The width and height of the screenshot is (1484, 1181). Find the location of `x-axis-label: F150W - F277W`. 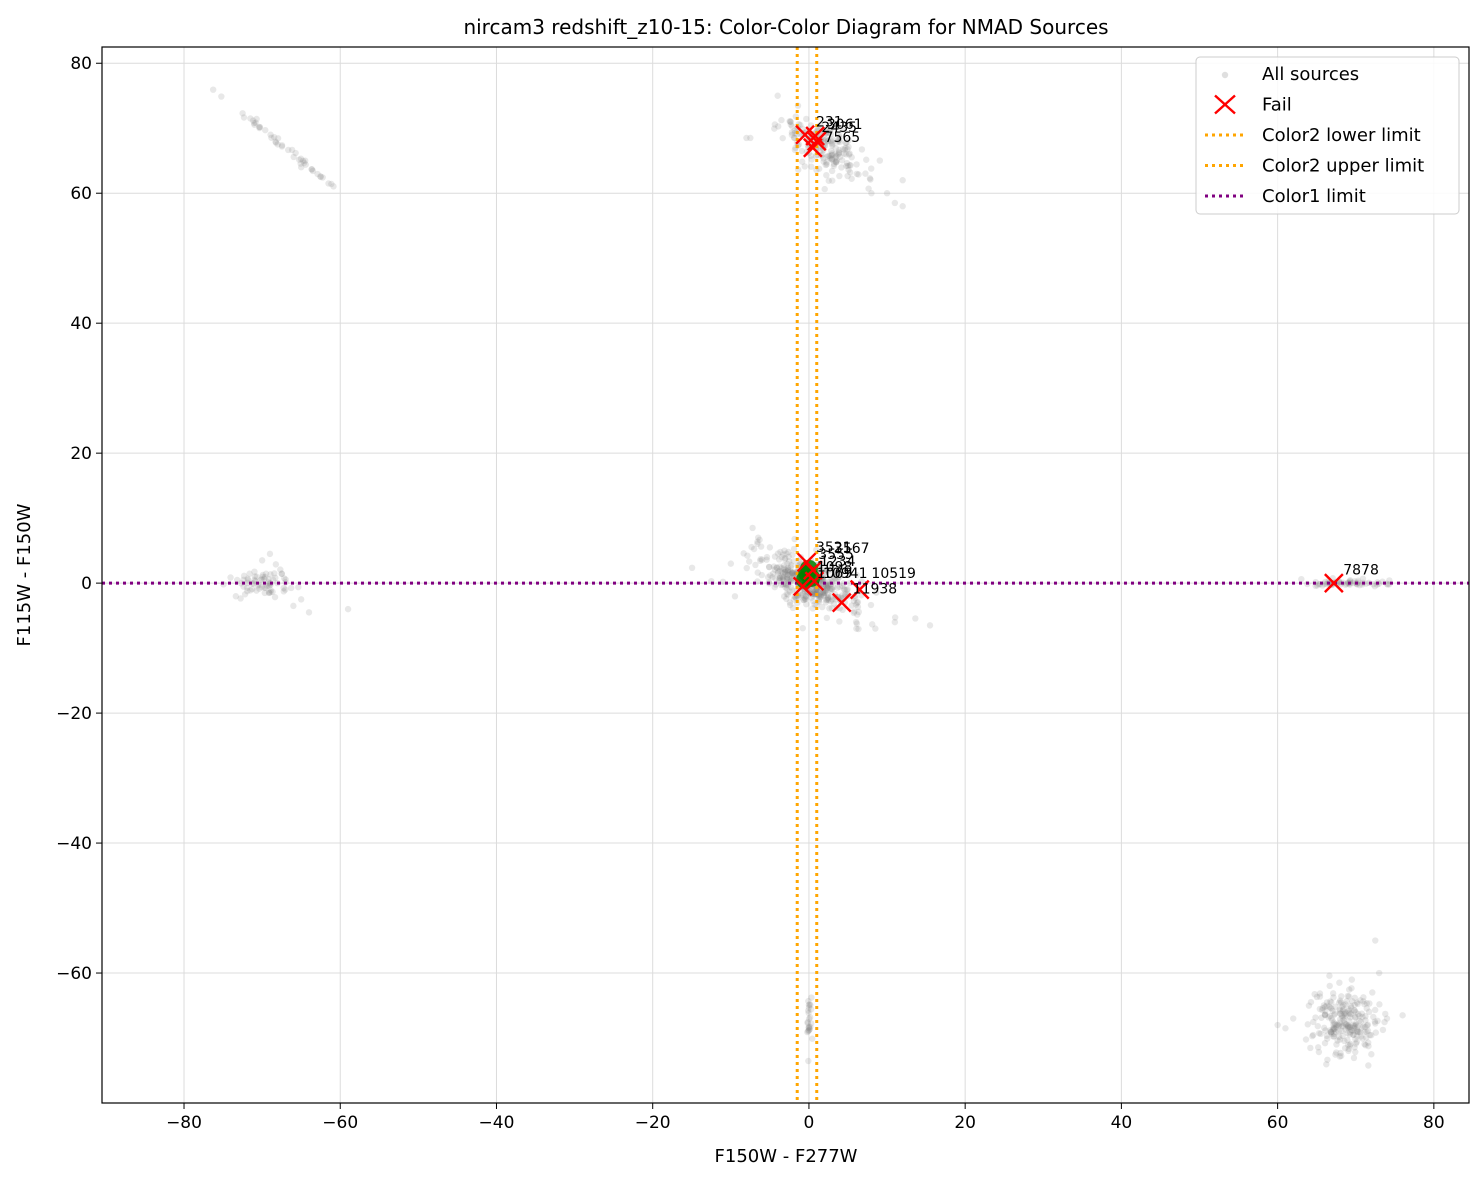

x-axis-label: F150W - F277W is located at coordinates (786, 1156).